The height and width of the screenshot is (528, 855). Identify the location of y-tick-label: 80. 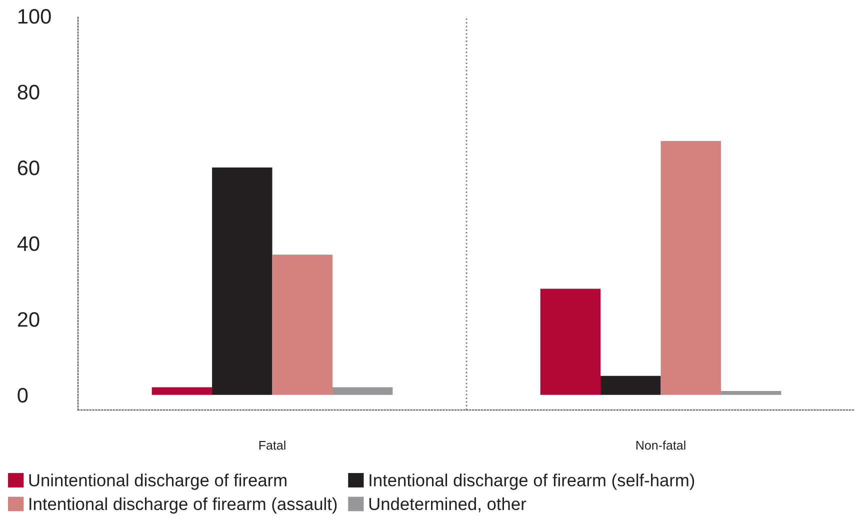
(29, 92).